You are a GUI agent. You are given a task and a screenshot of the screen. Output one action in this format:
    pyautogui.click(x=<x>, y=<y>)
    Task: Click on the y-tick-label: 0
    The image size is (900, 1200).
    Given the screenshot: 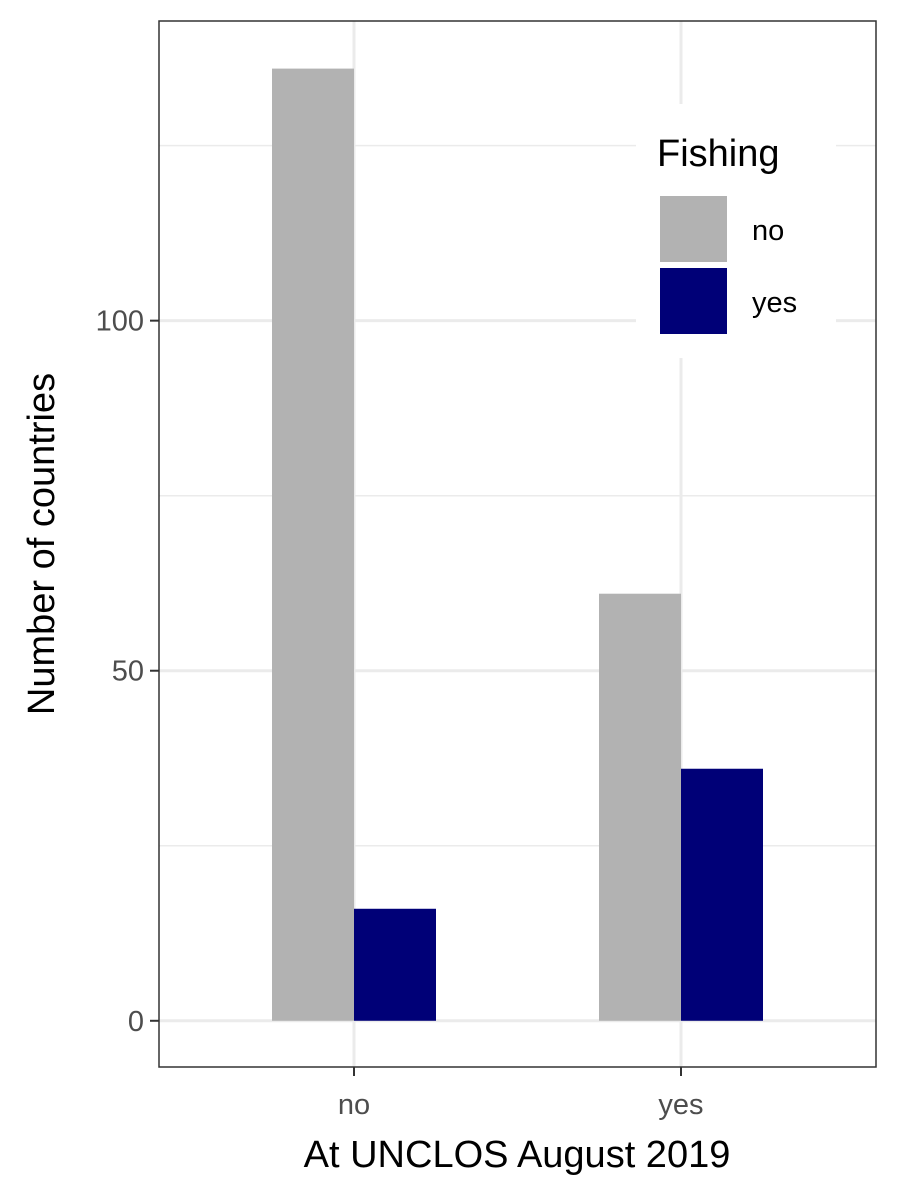 What is the action you would take?
    pyautogui.click(x=136, y=1022)
    